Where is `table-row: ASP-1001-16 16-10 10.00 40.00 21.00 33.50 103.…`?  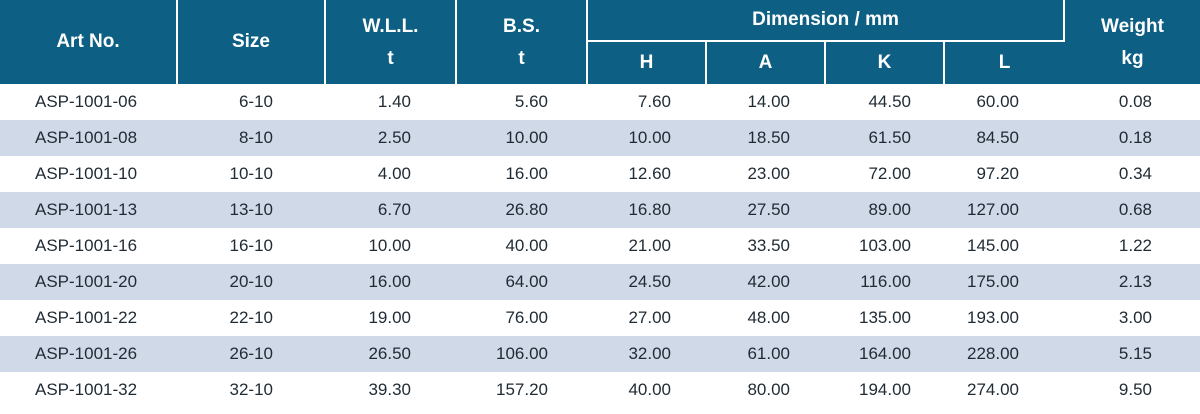 table-row: ASP-1001-16 16-10 10.00 40.00 21.00 33.50 103.… is located at coordinates (600, 246).